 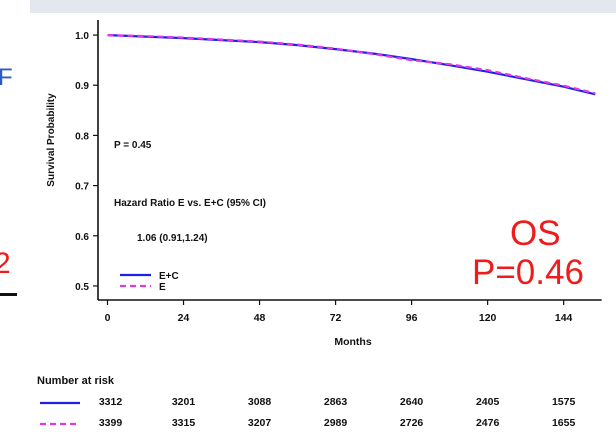 What do you see at coordinates (335, 423) in the screenshot?
I see `risk-cell: 2989` at bounding box center [335, 423].